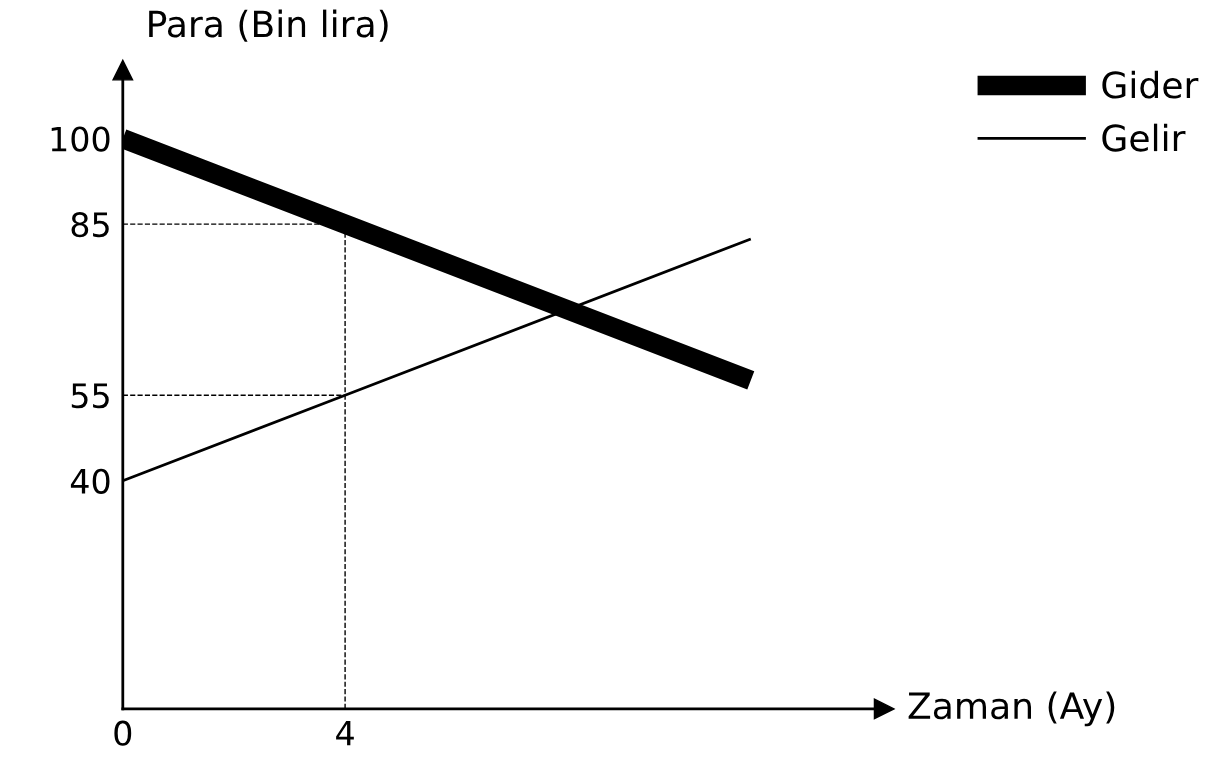 Image resolution: width=1228 pixels, height=779 pixels. Describe the element at coordinates (90, 225) in the screenshot. I see `y-tick-label: 85` at that location.